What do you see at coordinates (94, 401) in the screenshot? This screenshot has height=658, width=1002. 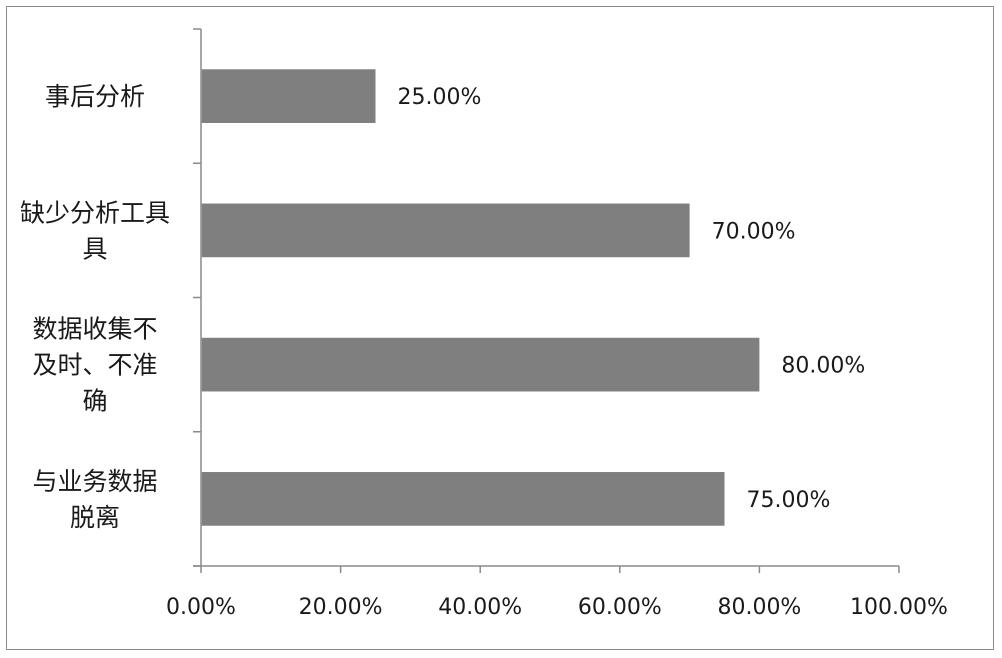 I see `category-label-line: 确` at bounding box center [94, 401].